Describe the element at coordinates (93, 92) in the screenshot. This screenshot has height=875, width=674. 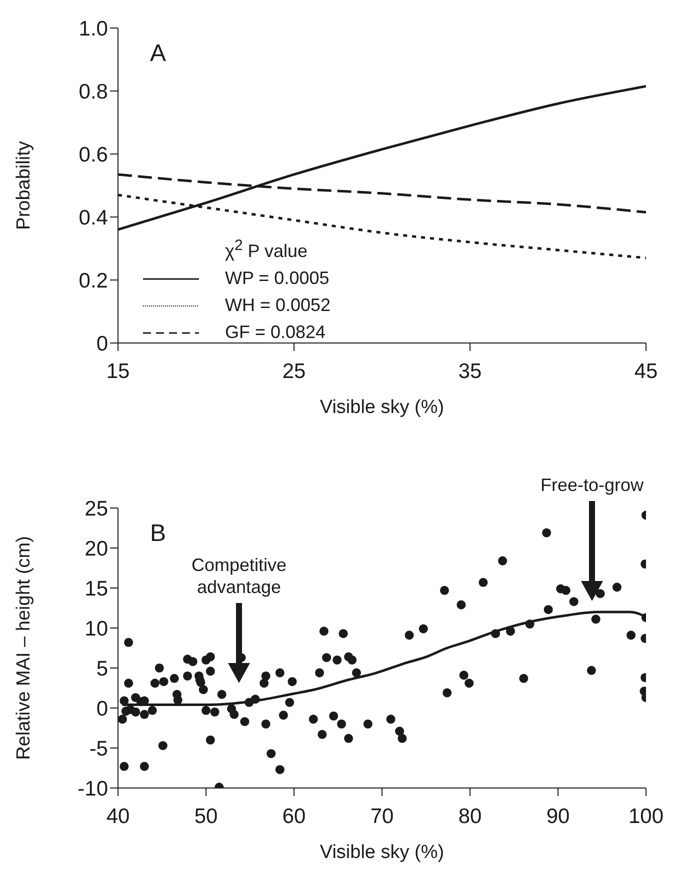
I see `y-tick-label: 0.8` at that location.